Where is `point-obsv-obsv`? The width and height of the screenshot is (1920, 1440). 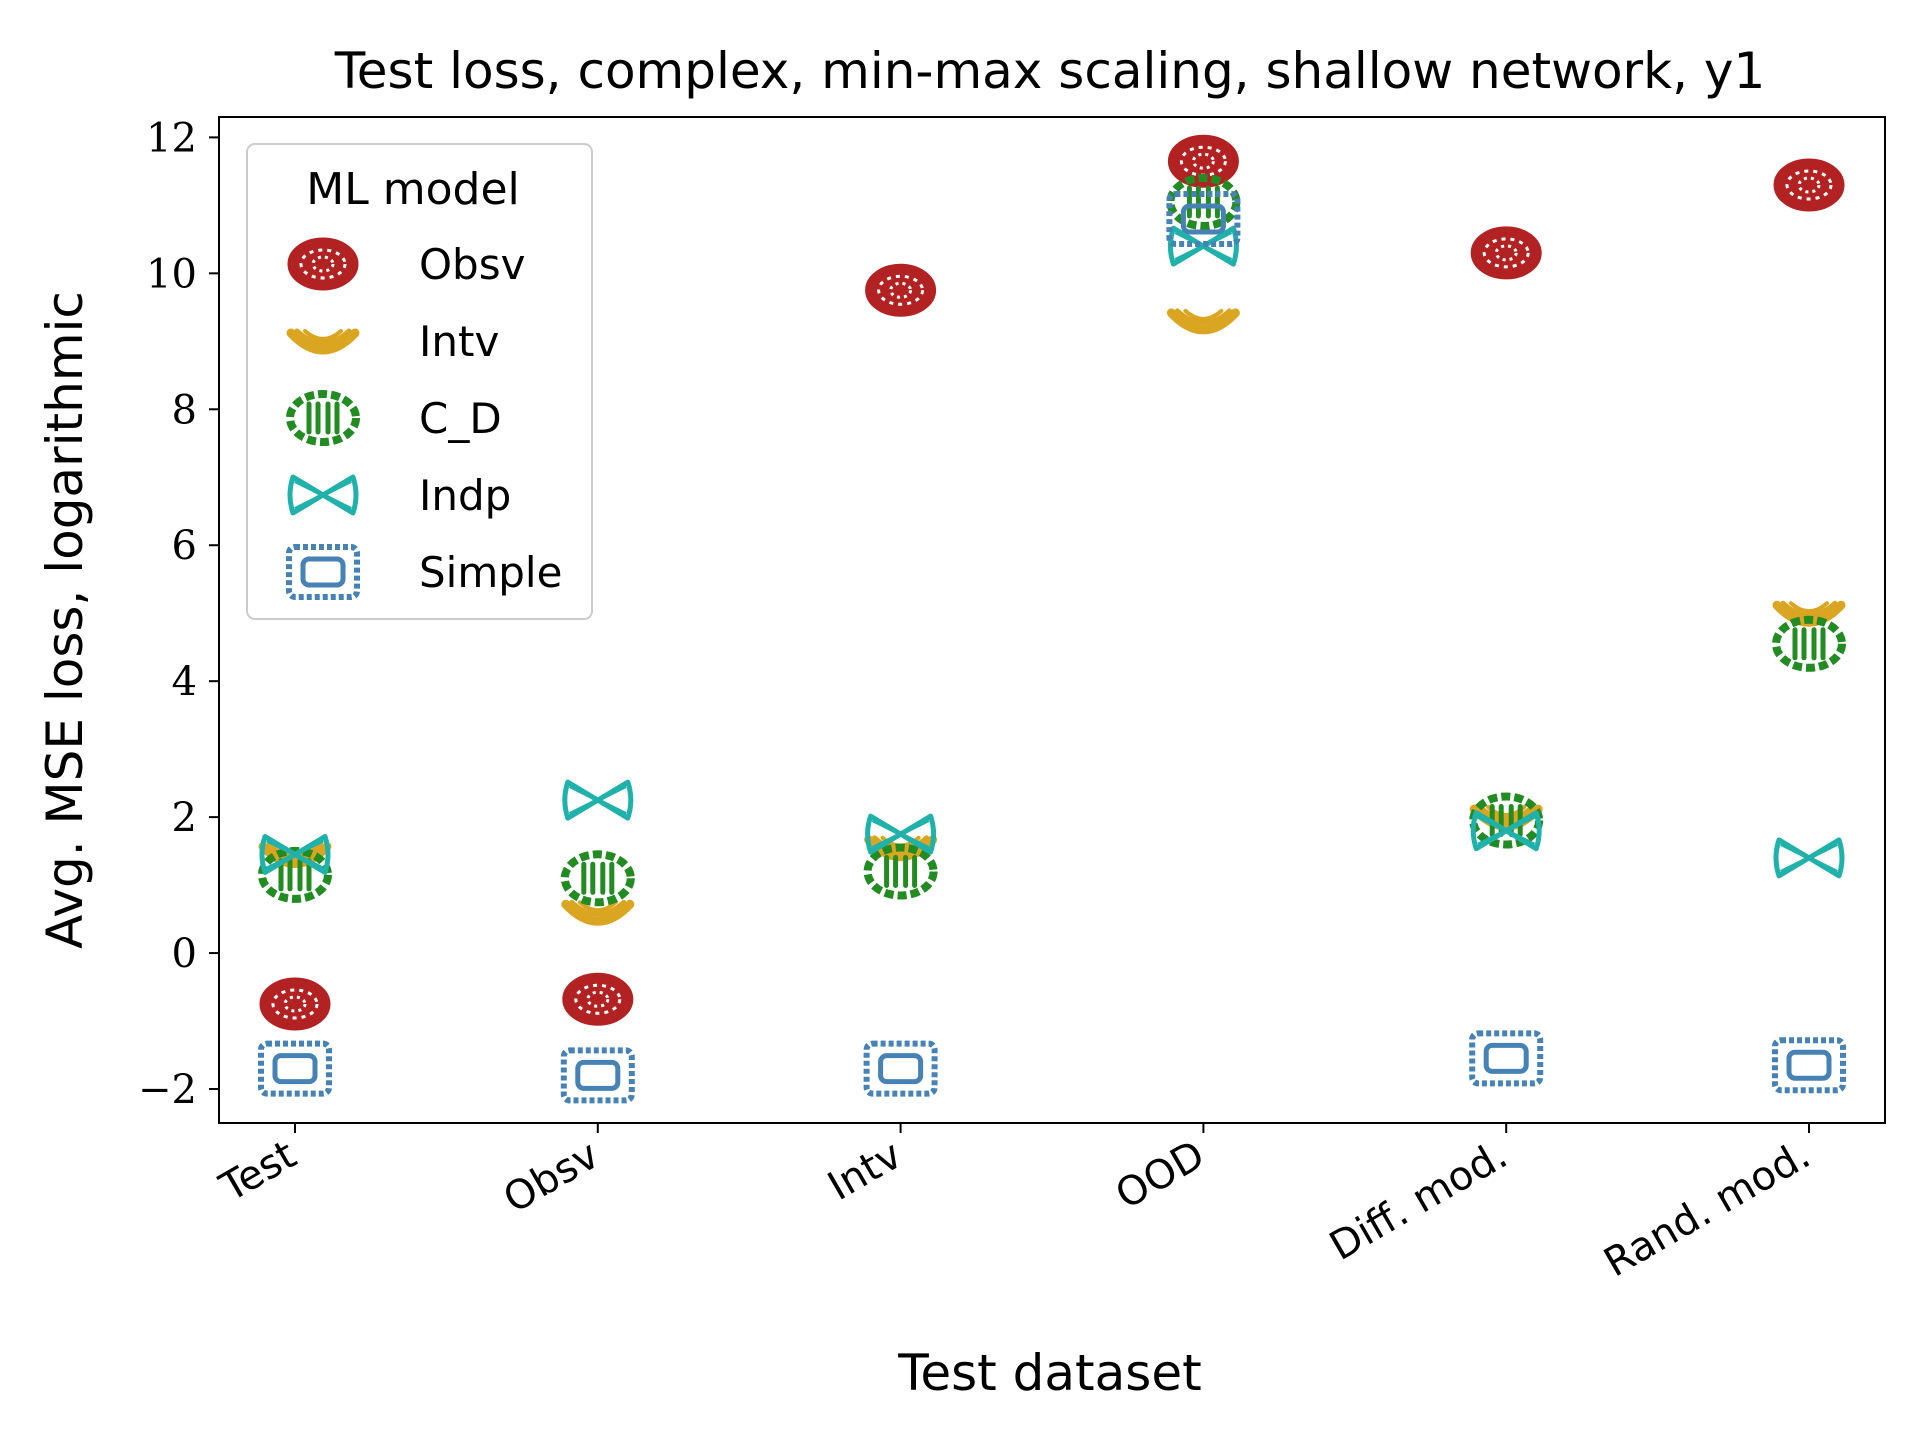
point-obsv-obsv is located at coordinates (598, 999).